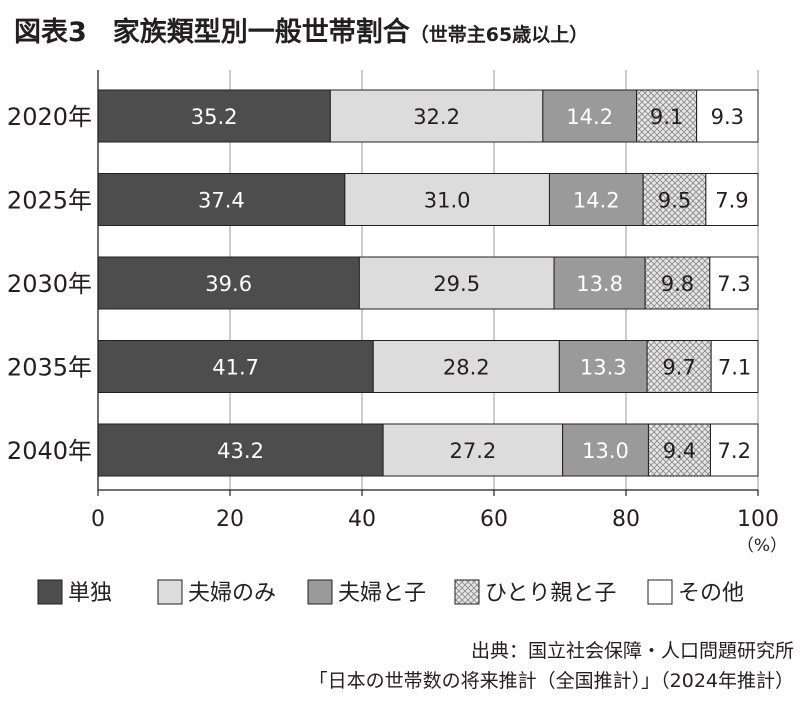 The height and width of the screenshot is (701, 800). I want to click on legend-label-0: 単独, so click(90, 593).